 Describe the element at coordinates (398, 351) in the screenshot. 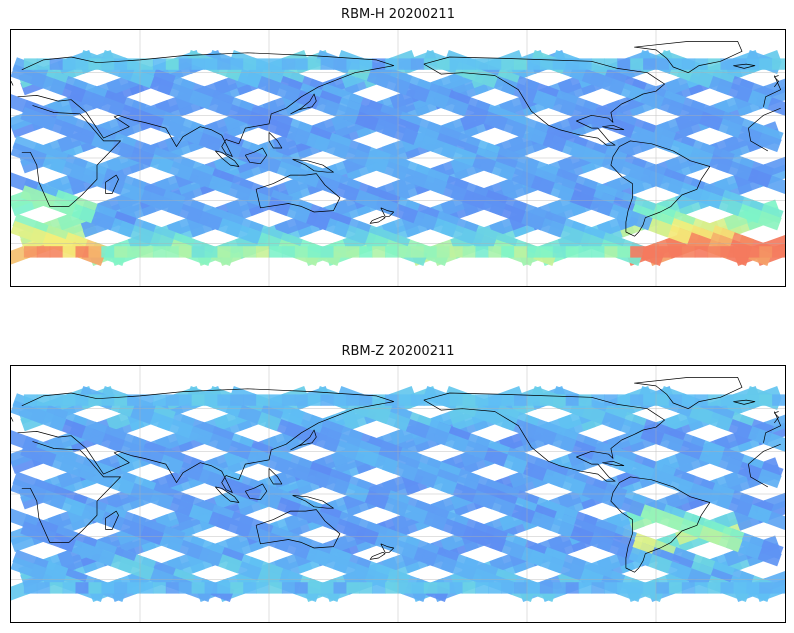

I see `panel-title-rbm-z: RBM-Z 20200211` at that location.